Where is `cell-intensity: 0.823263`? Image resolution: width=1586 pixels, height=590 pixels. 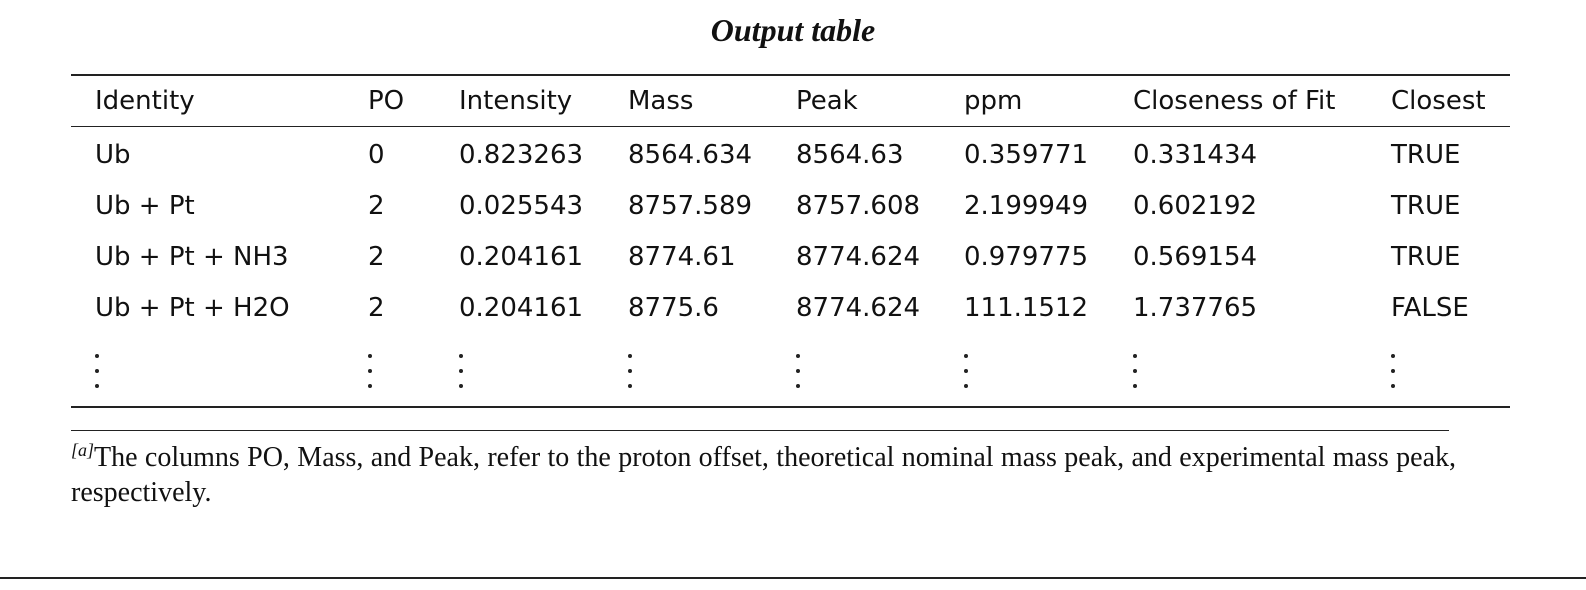 cell-intensity: 0.823263 is located at coordinates (521, 155).